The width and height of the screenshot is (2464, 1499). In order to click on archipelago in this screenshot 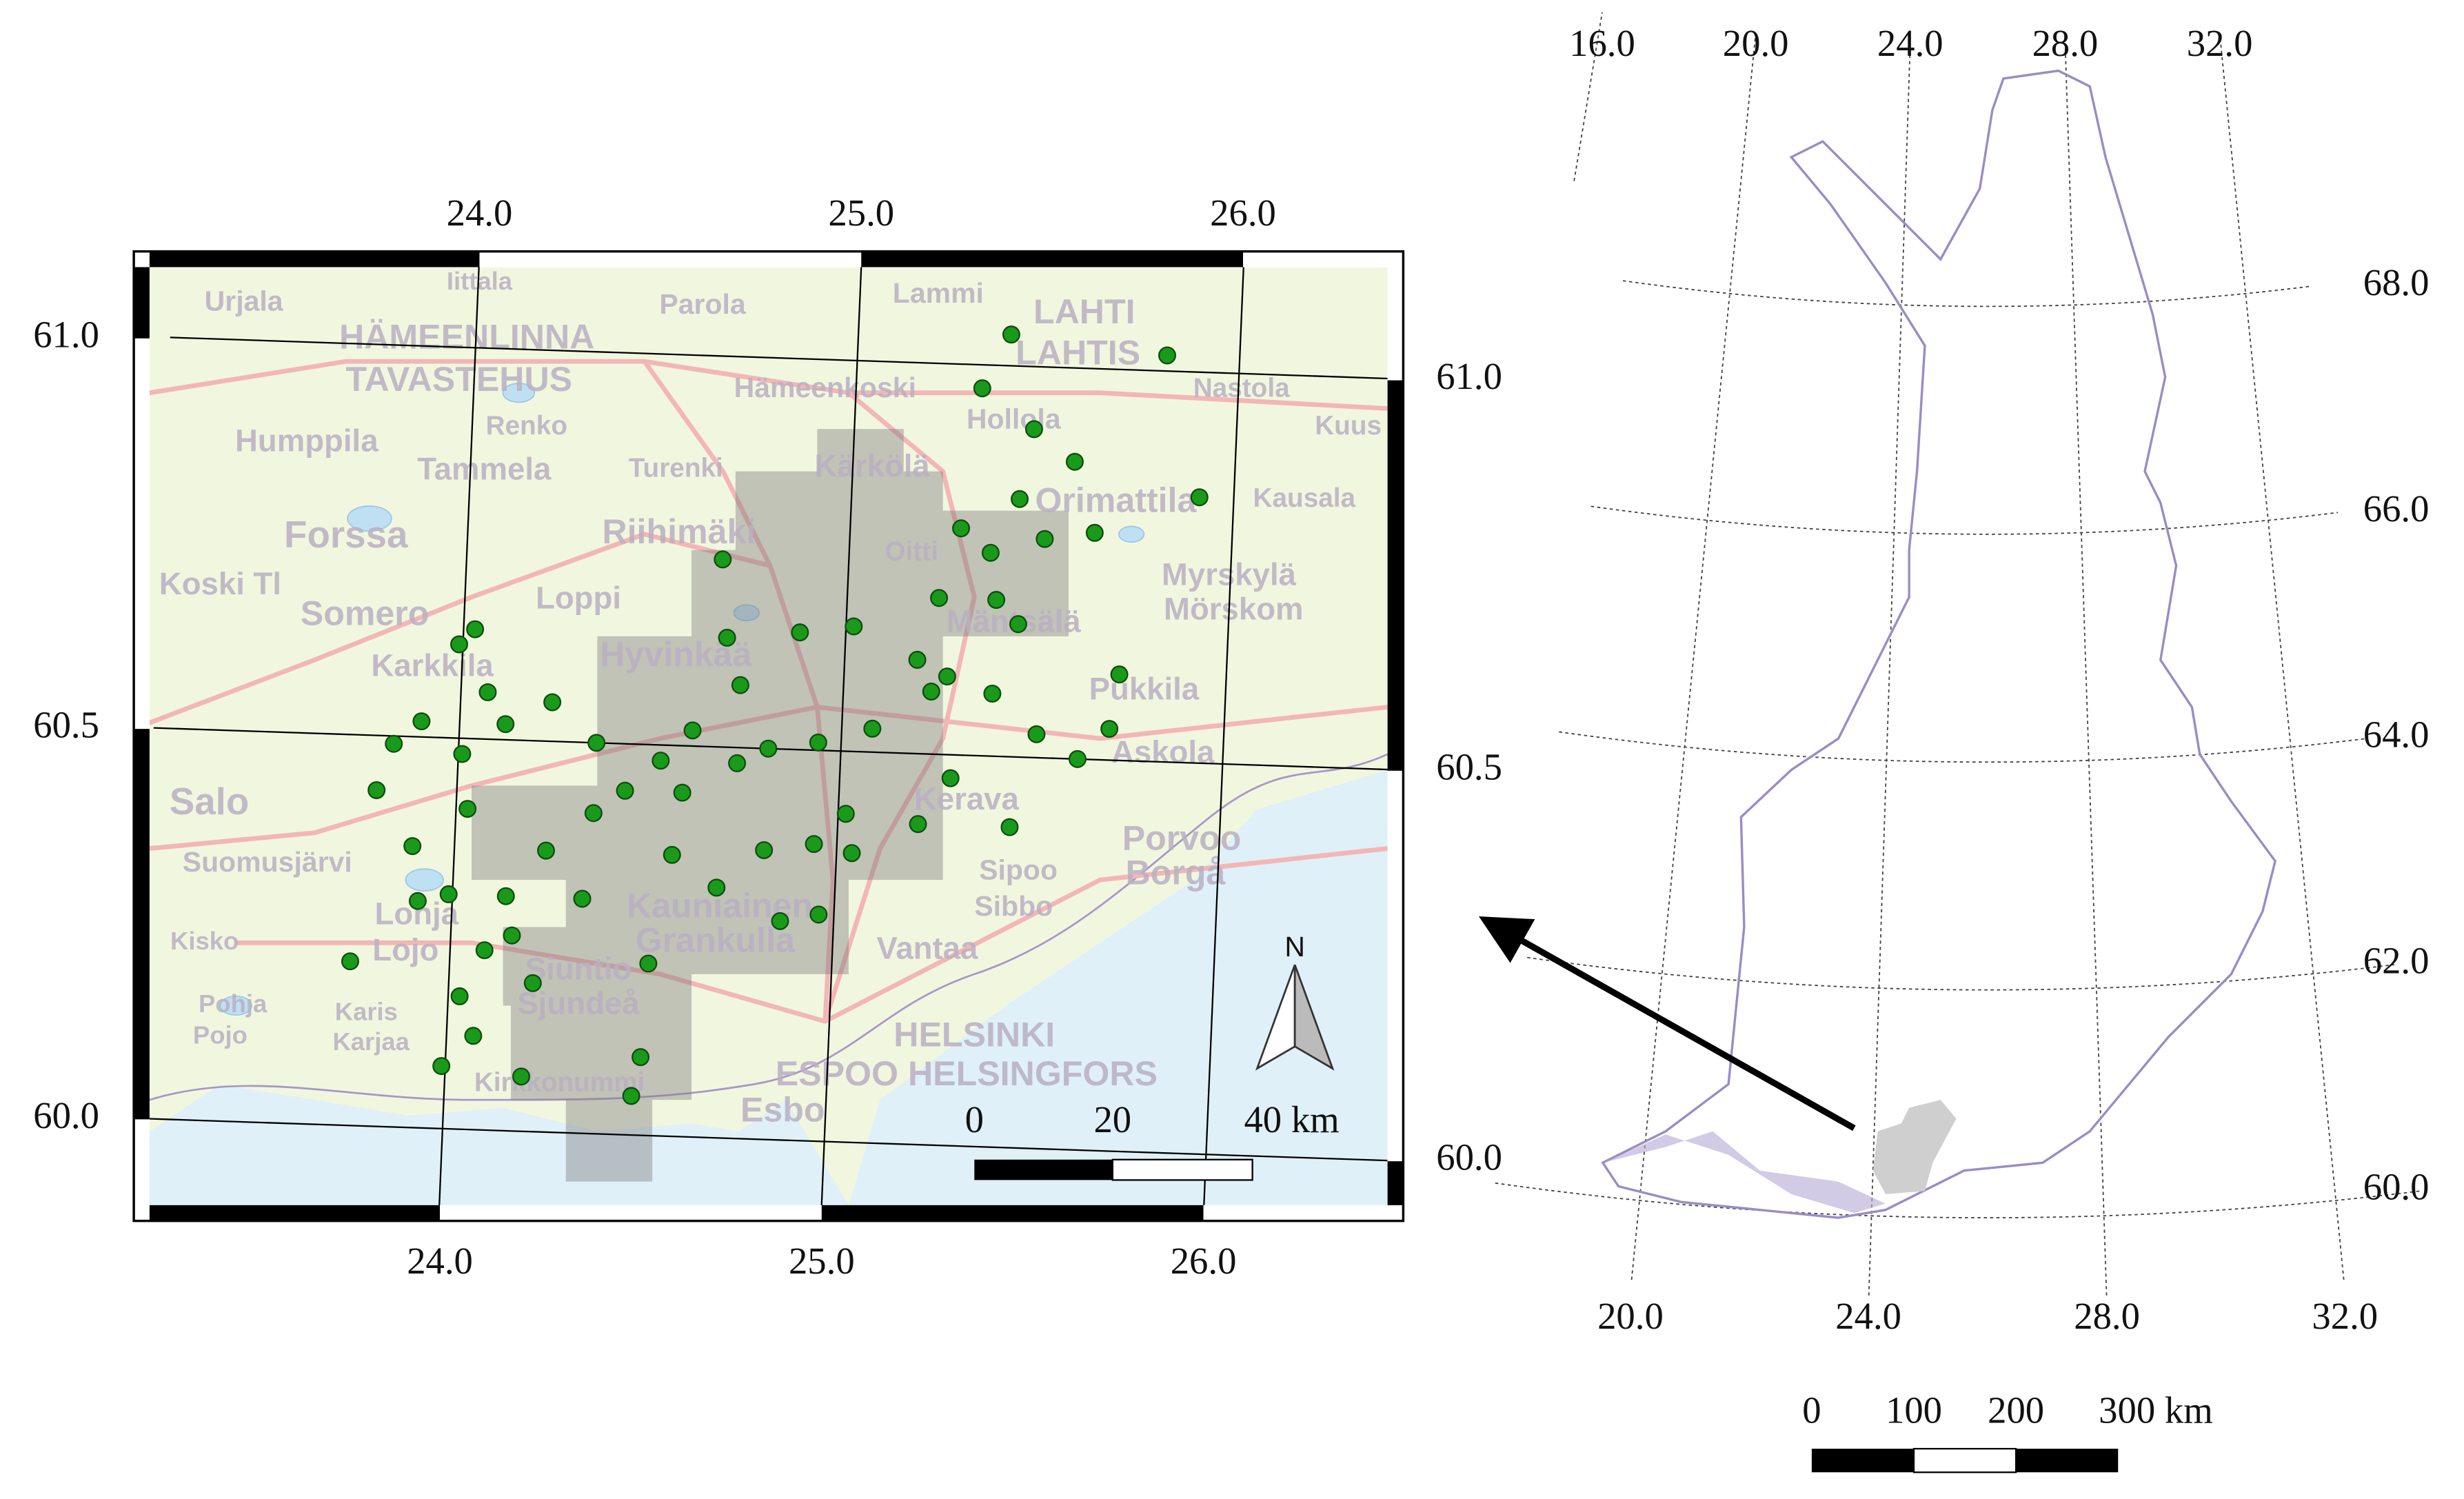, I will do `click(1744, 1172)`.